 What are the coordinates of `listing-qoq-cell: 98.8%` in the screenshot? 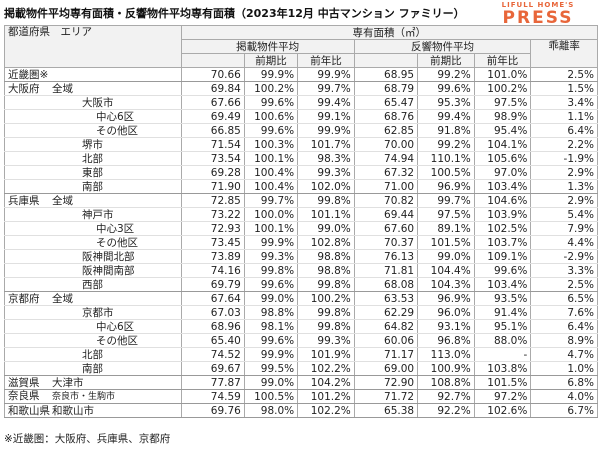 It's located at (271, 312).